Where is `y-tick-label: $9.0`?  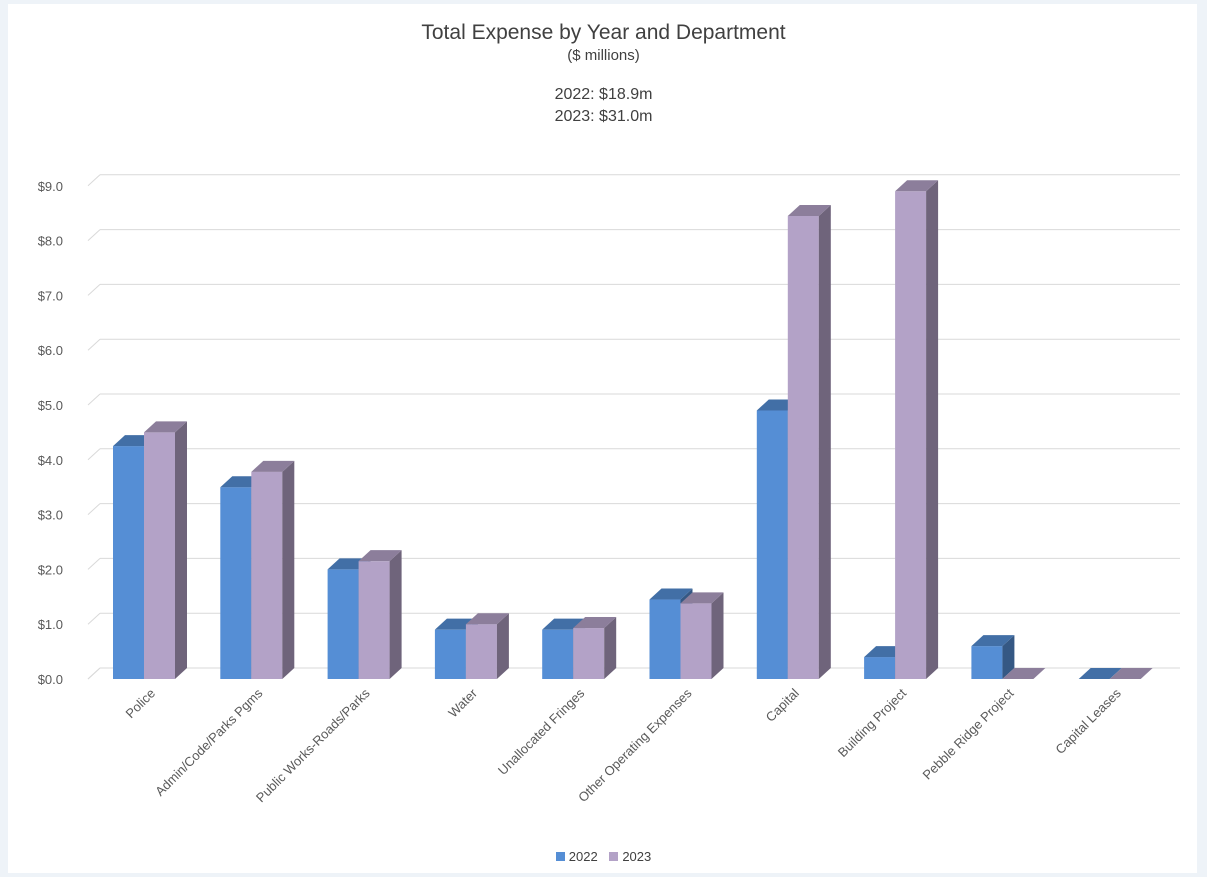 y-tick-label: $9.0 is located at coordinates (50, 186).